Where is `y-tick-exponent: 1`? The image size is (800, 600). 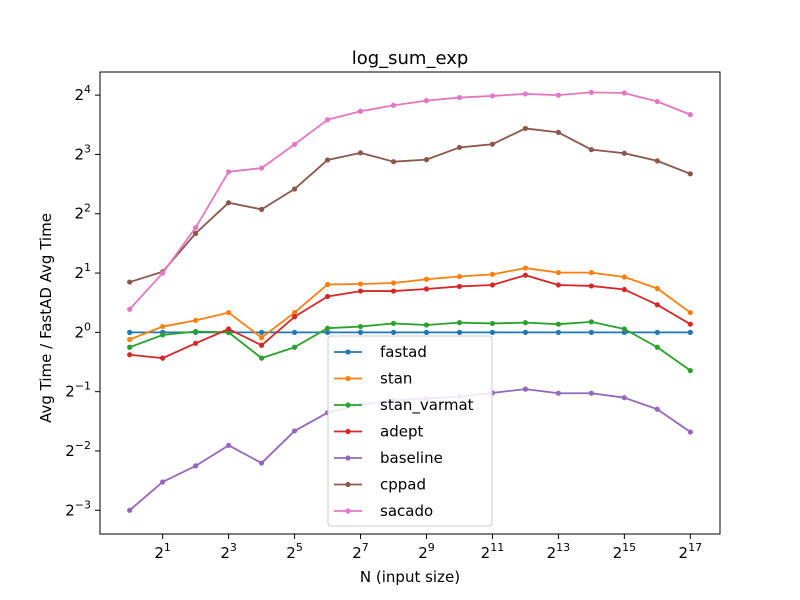
y-tick-exponent: 1 is located at coordinates (87, 267).